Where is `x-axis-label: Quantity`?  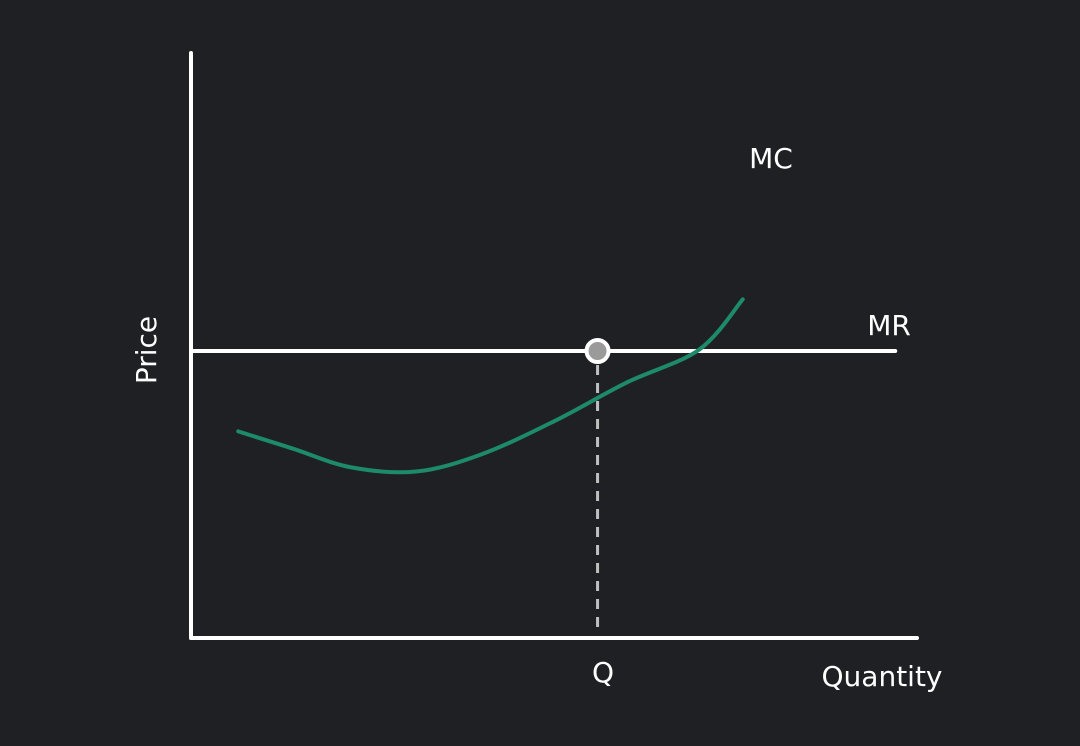
x-axis-label: Quantity is located at coordinates (882, 676).